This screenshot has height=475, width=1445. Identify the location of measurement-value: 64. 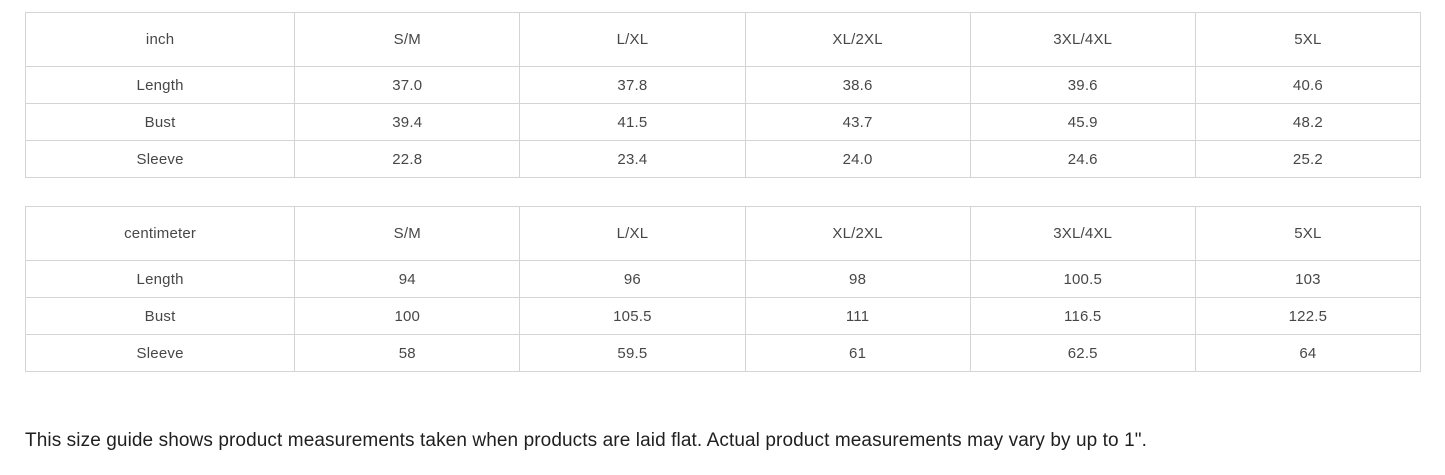
(1308, 353).